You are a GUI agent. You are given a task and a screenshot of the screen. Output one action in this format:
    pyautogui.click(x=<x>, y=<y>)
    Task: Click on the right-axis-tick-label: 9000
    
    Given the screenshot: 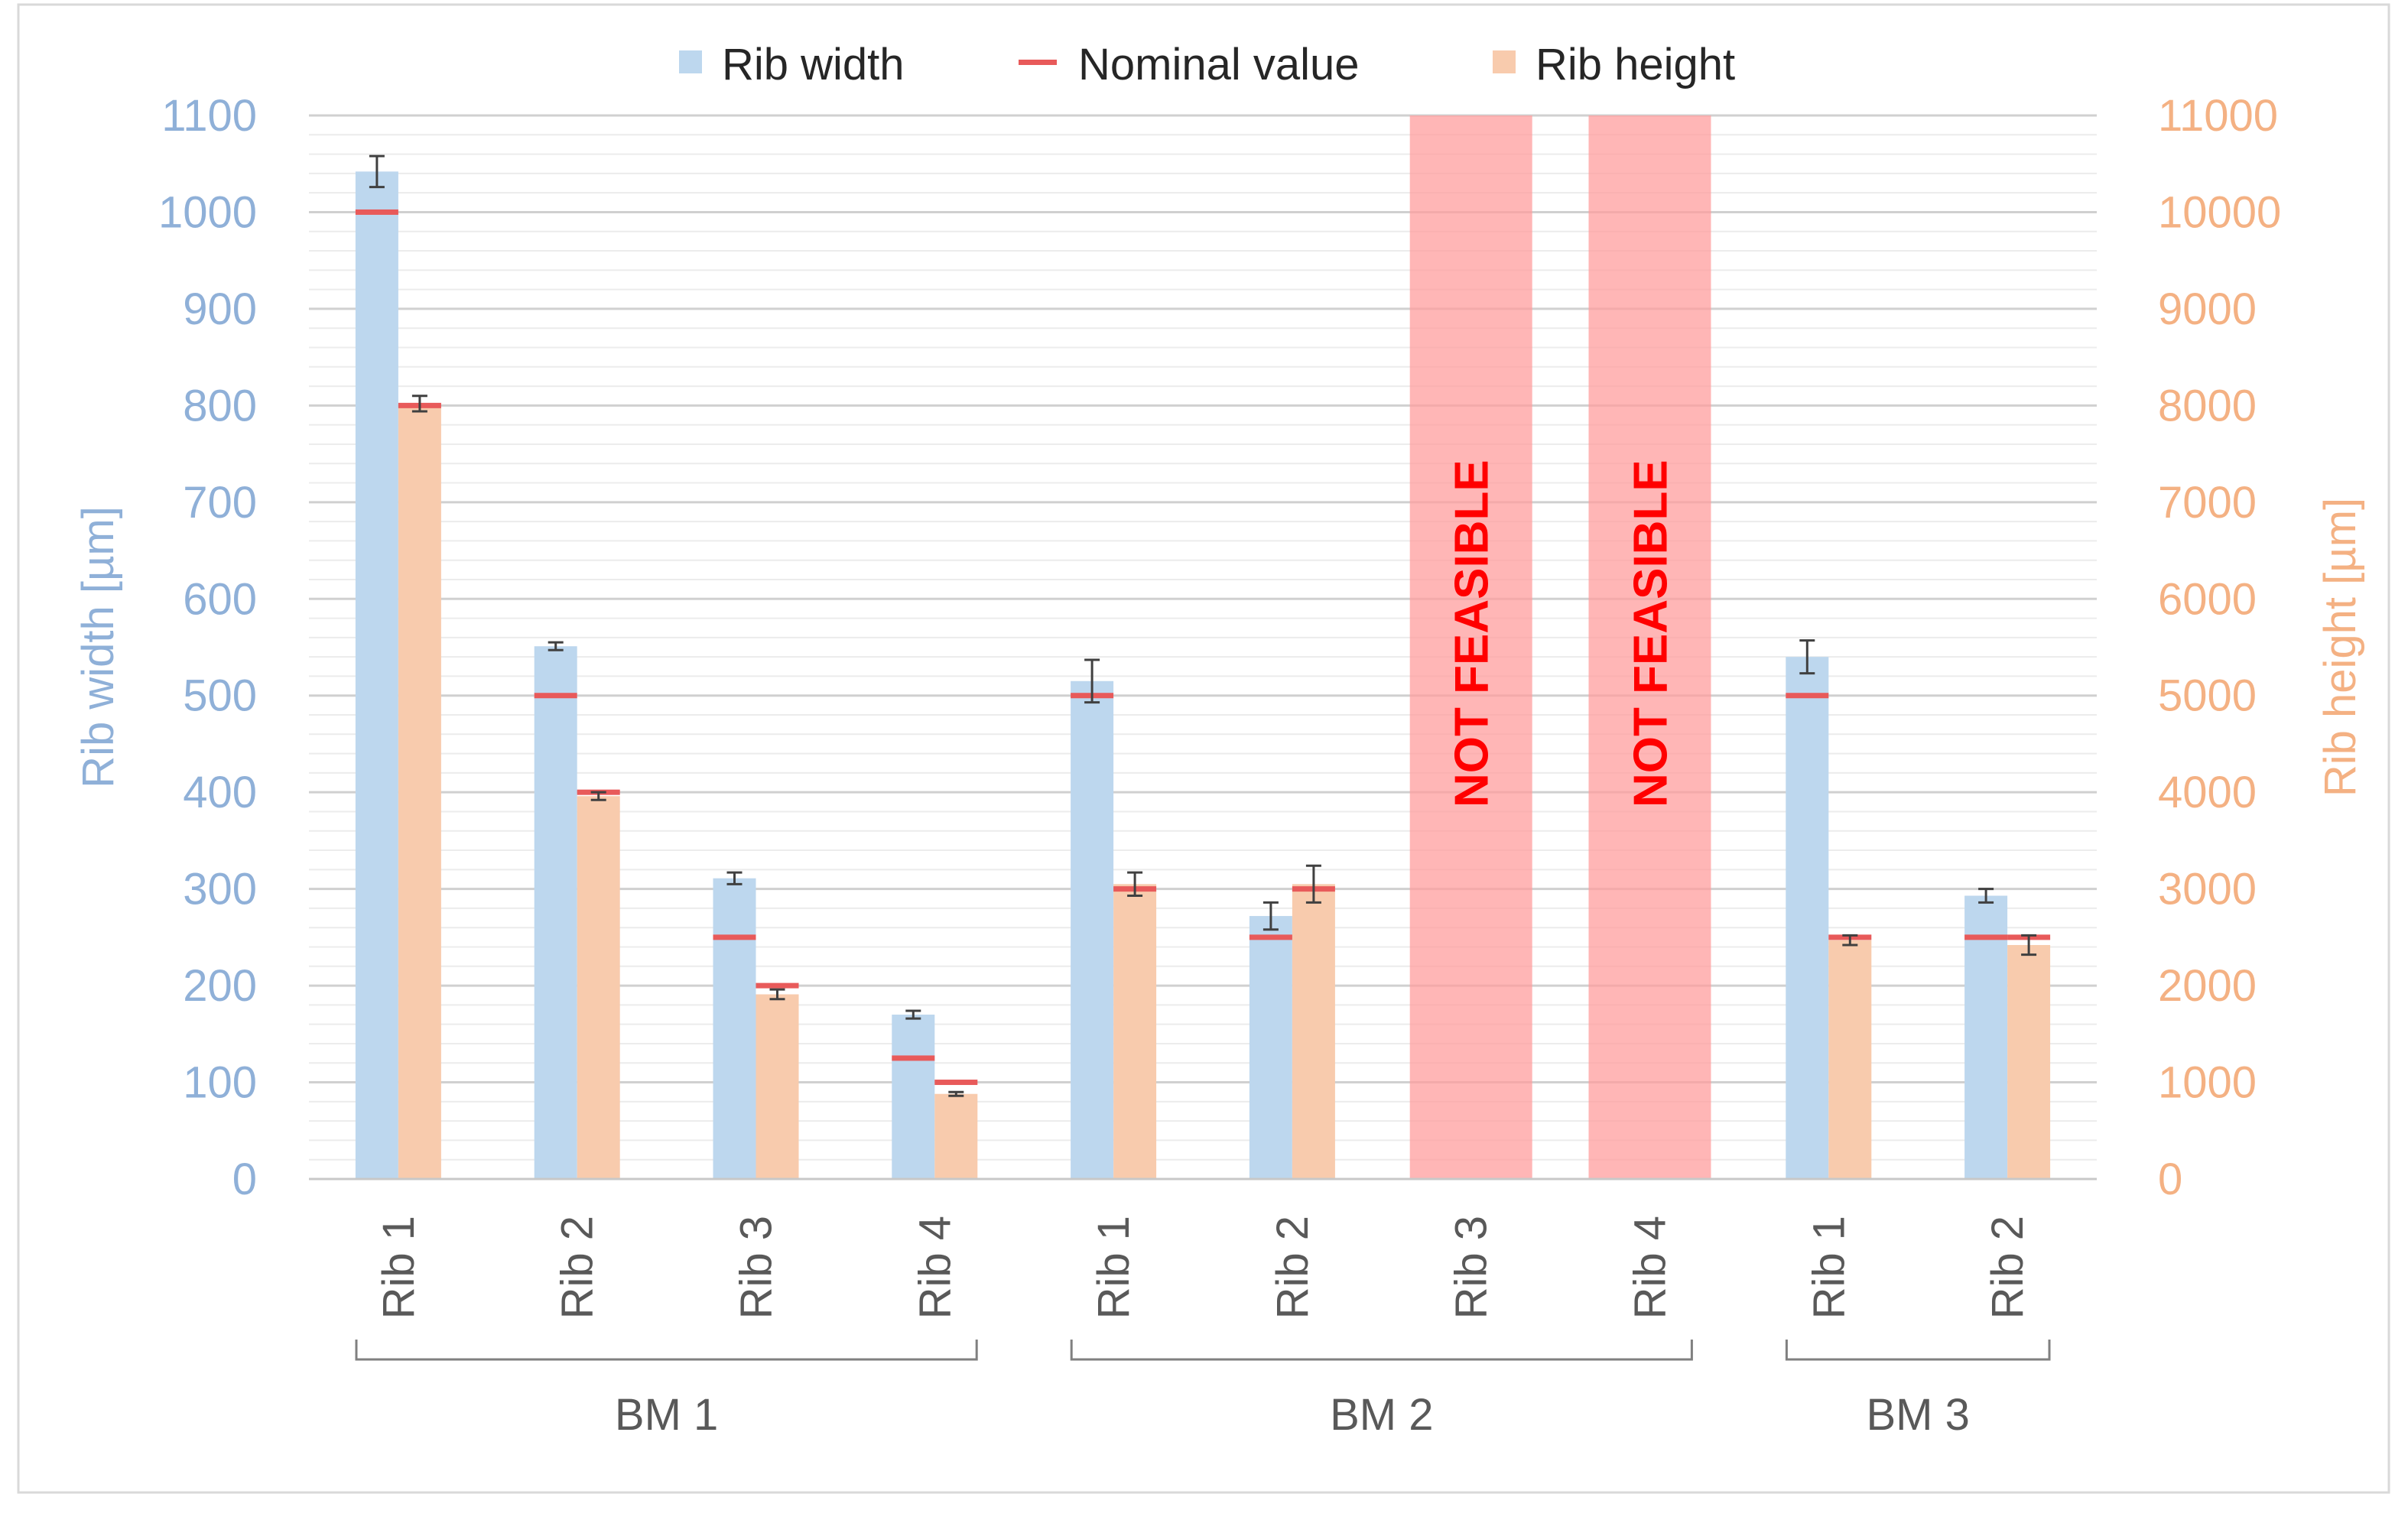 What is the action you would take?
    pyautogui.click(x=2207, y=309)
    